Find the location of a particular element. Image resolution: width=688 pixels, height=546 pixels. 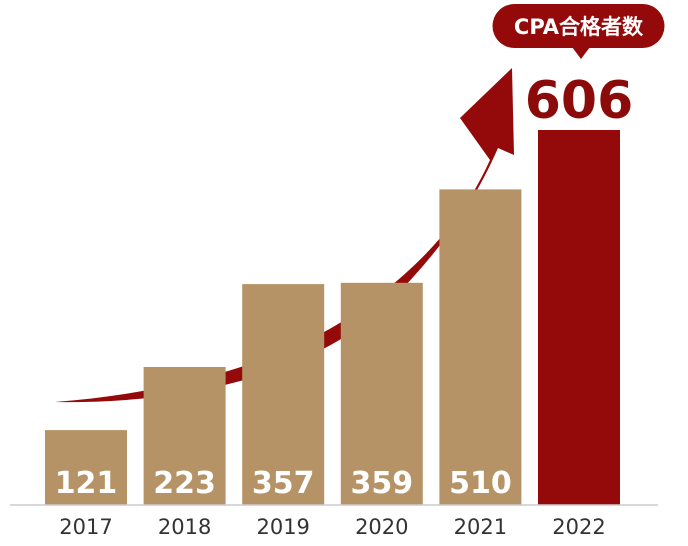

bar-2022 is located at coordinates (579, 317).